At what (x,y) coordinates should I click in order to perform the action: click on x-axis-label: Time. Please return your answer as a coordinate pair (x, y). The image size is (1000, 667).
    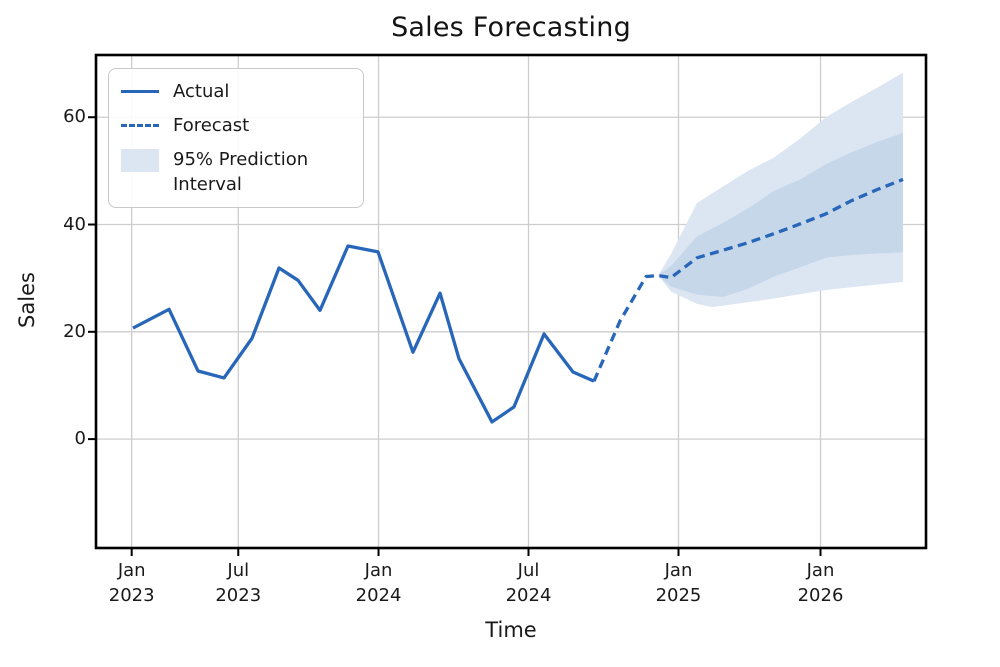
    Looking at the image, I should click on (511, 630).